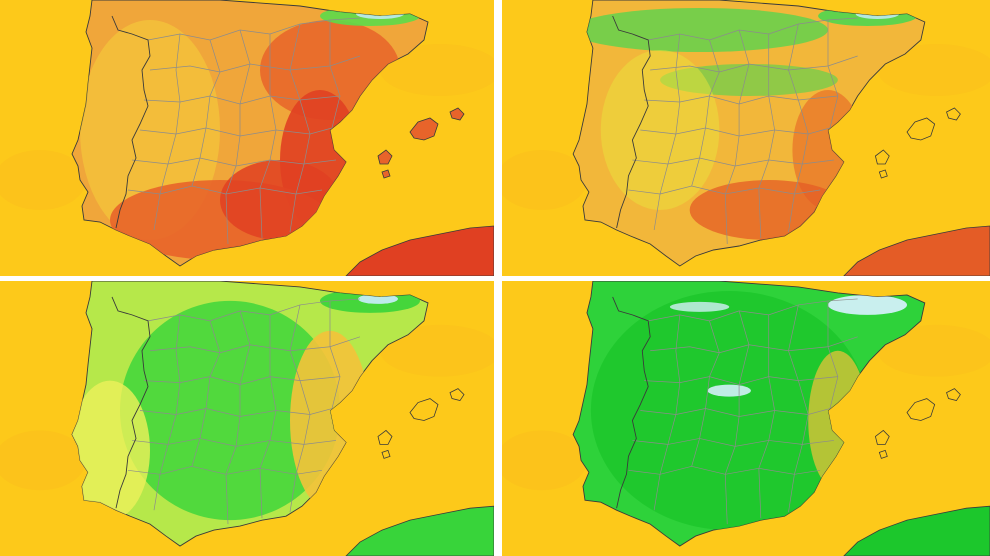  What do you see at coordinates (729, 390) in the screenshot?
I see `central-snow` at bounding box center [729, 390].